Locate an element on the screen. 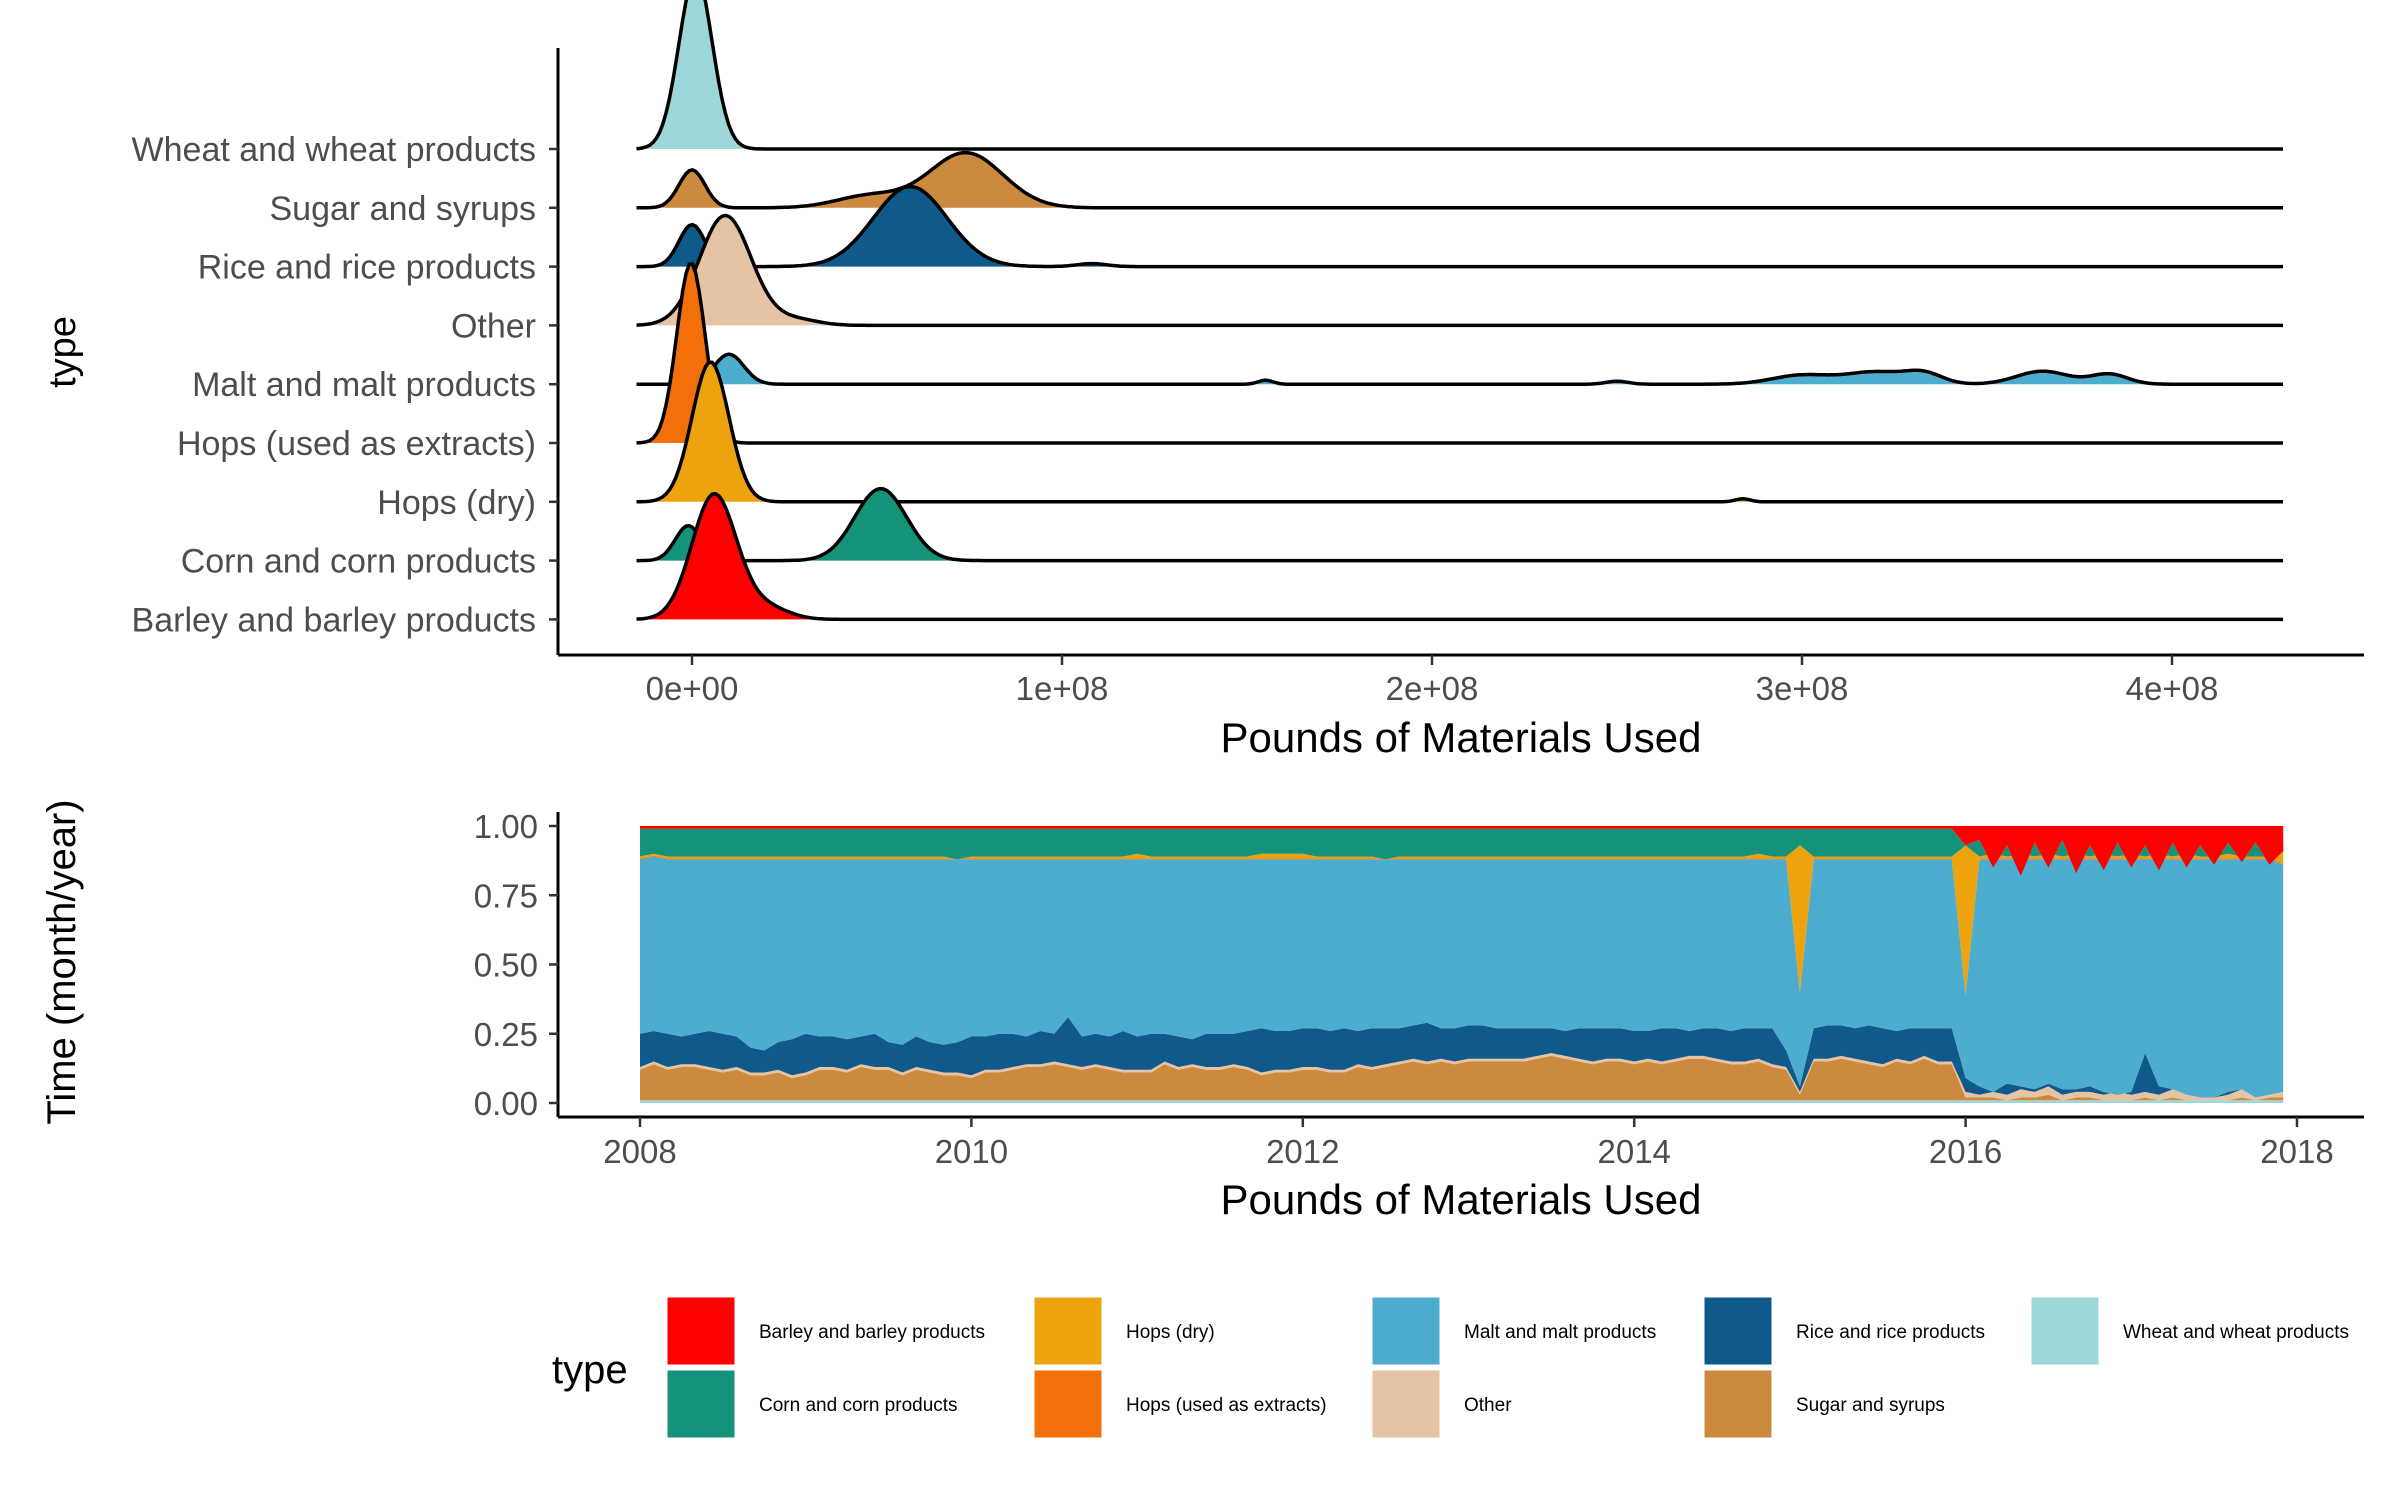 The image size is (2400, 1500). area-x-tick-label: 2016 is located at coordinates (1965, 1151).